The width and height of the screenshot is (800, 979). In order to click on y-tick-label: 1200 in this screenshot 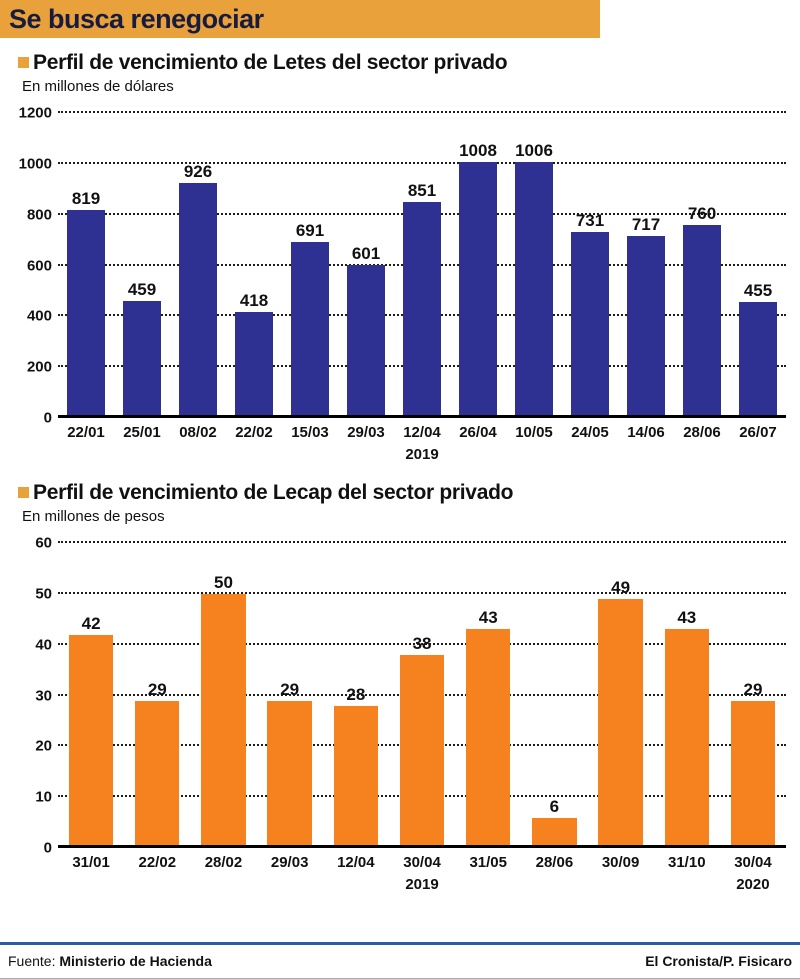, I will do `click(35, 113)`.